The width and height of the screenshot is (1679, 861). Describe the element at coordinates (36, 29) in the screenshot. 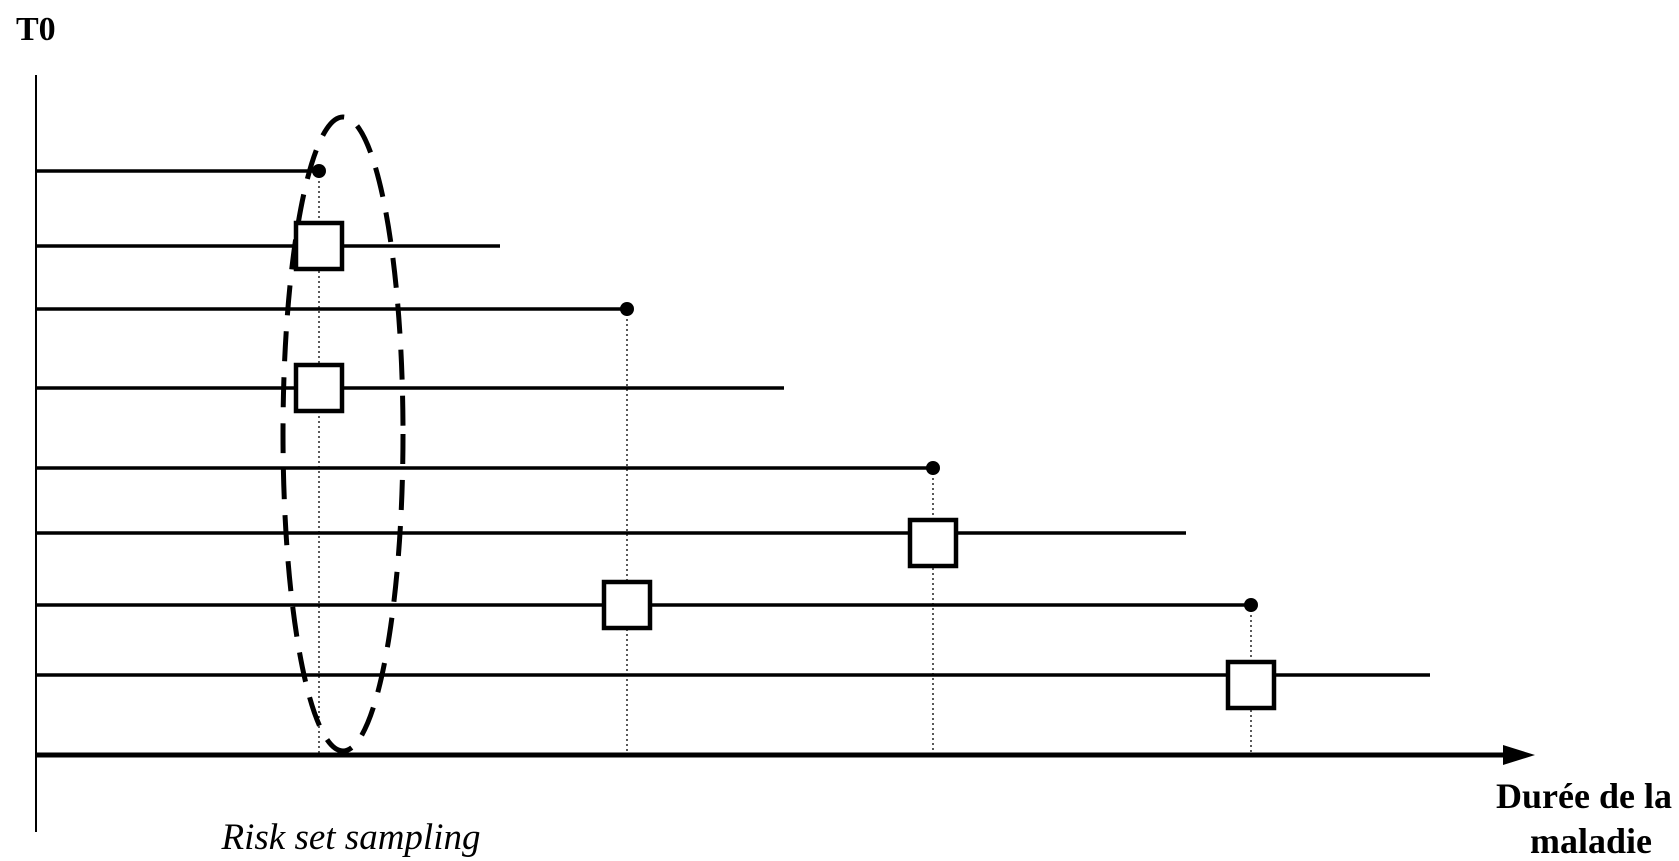

I see `origin-label: T0` at that location.